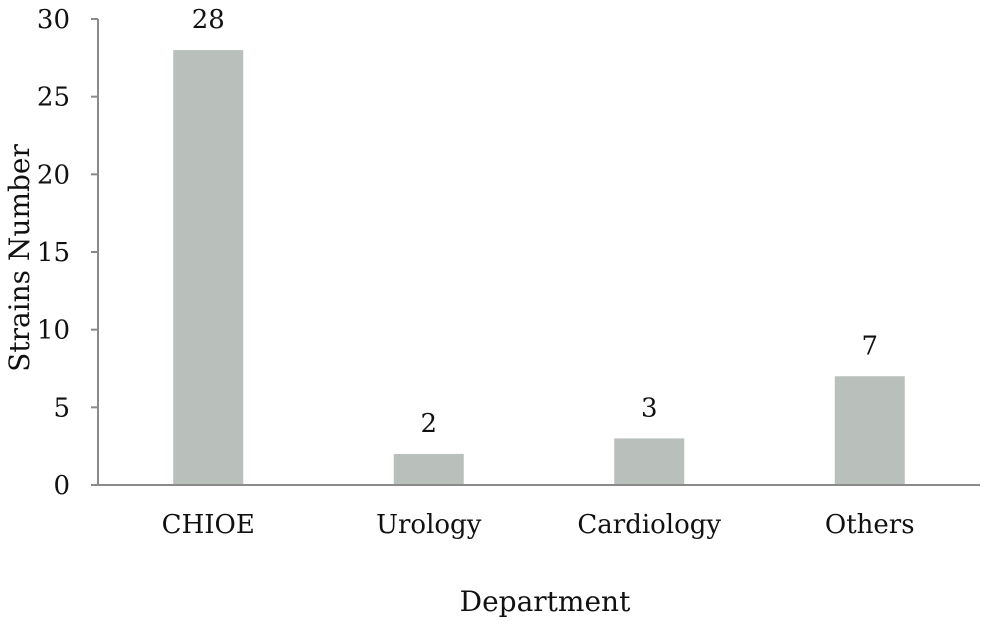  What do you see at coordinates (538, 525) in the screenshot?
I see `x-axis-ticks: CHIOE Urology Cardiology Others` at bounding box center [538, 525].